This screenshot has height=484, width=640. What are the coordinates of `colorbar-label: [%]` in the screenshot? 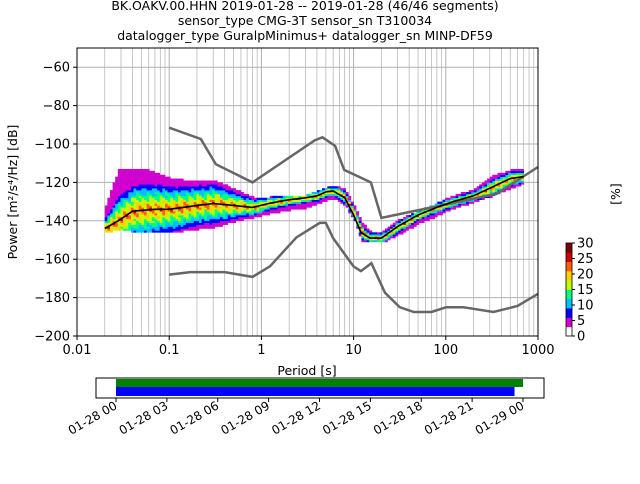 It's located at (615, 194).